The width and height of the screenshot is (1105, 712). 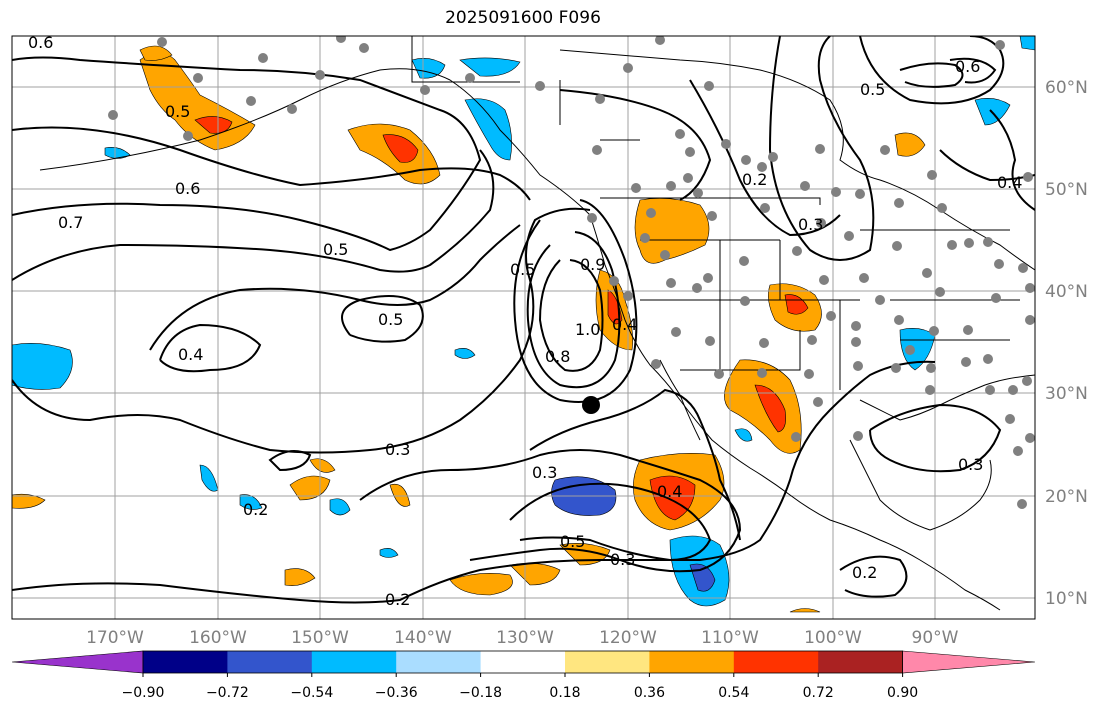 What do you see at coordinates (557, 356) in the screenshot?
I see `contour-label: 0.8` at bounding box center [557, 356].